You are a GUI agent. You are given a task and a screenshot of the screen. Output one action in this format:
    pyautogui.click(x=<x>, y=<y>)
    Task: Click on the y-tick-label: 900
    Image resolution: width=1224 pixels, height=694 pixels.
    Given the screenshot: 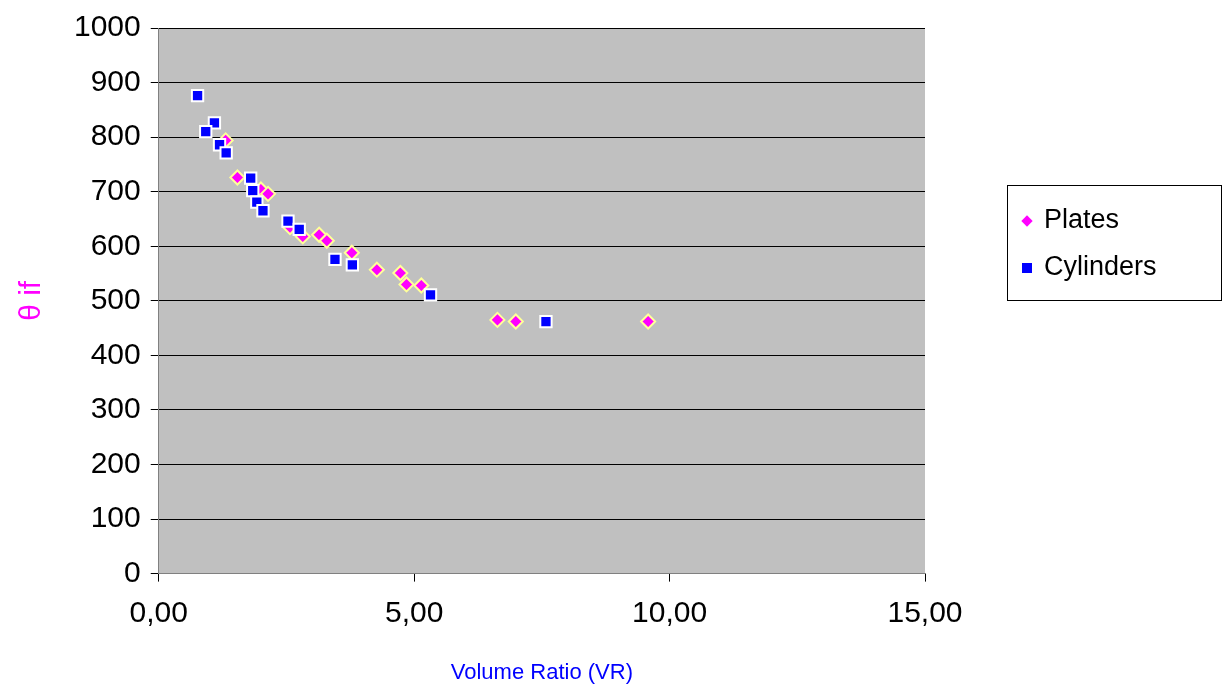 What is the action you would take?
    pyautogui.click(x=115, y=80)
    